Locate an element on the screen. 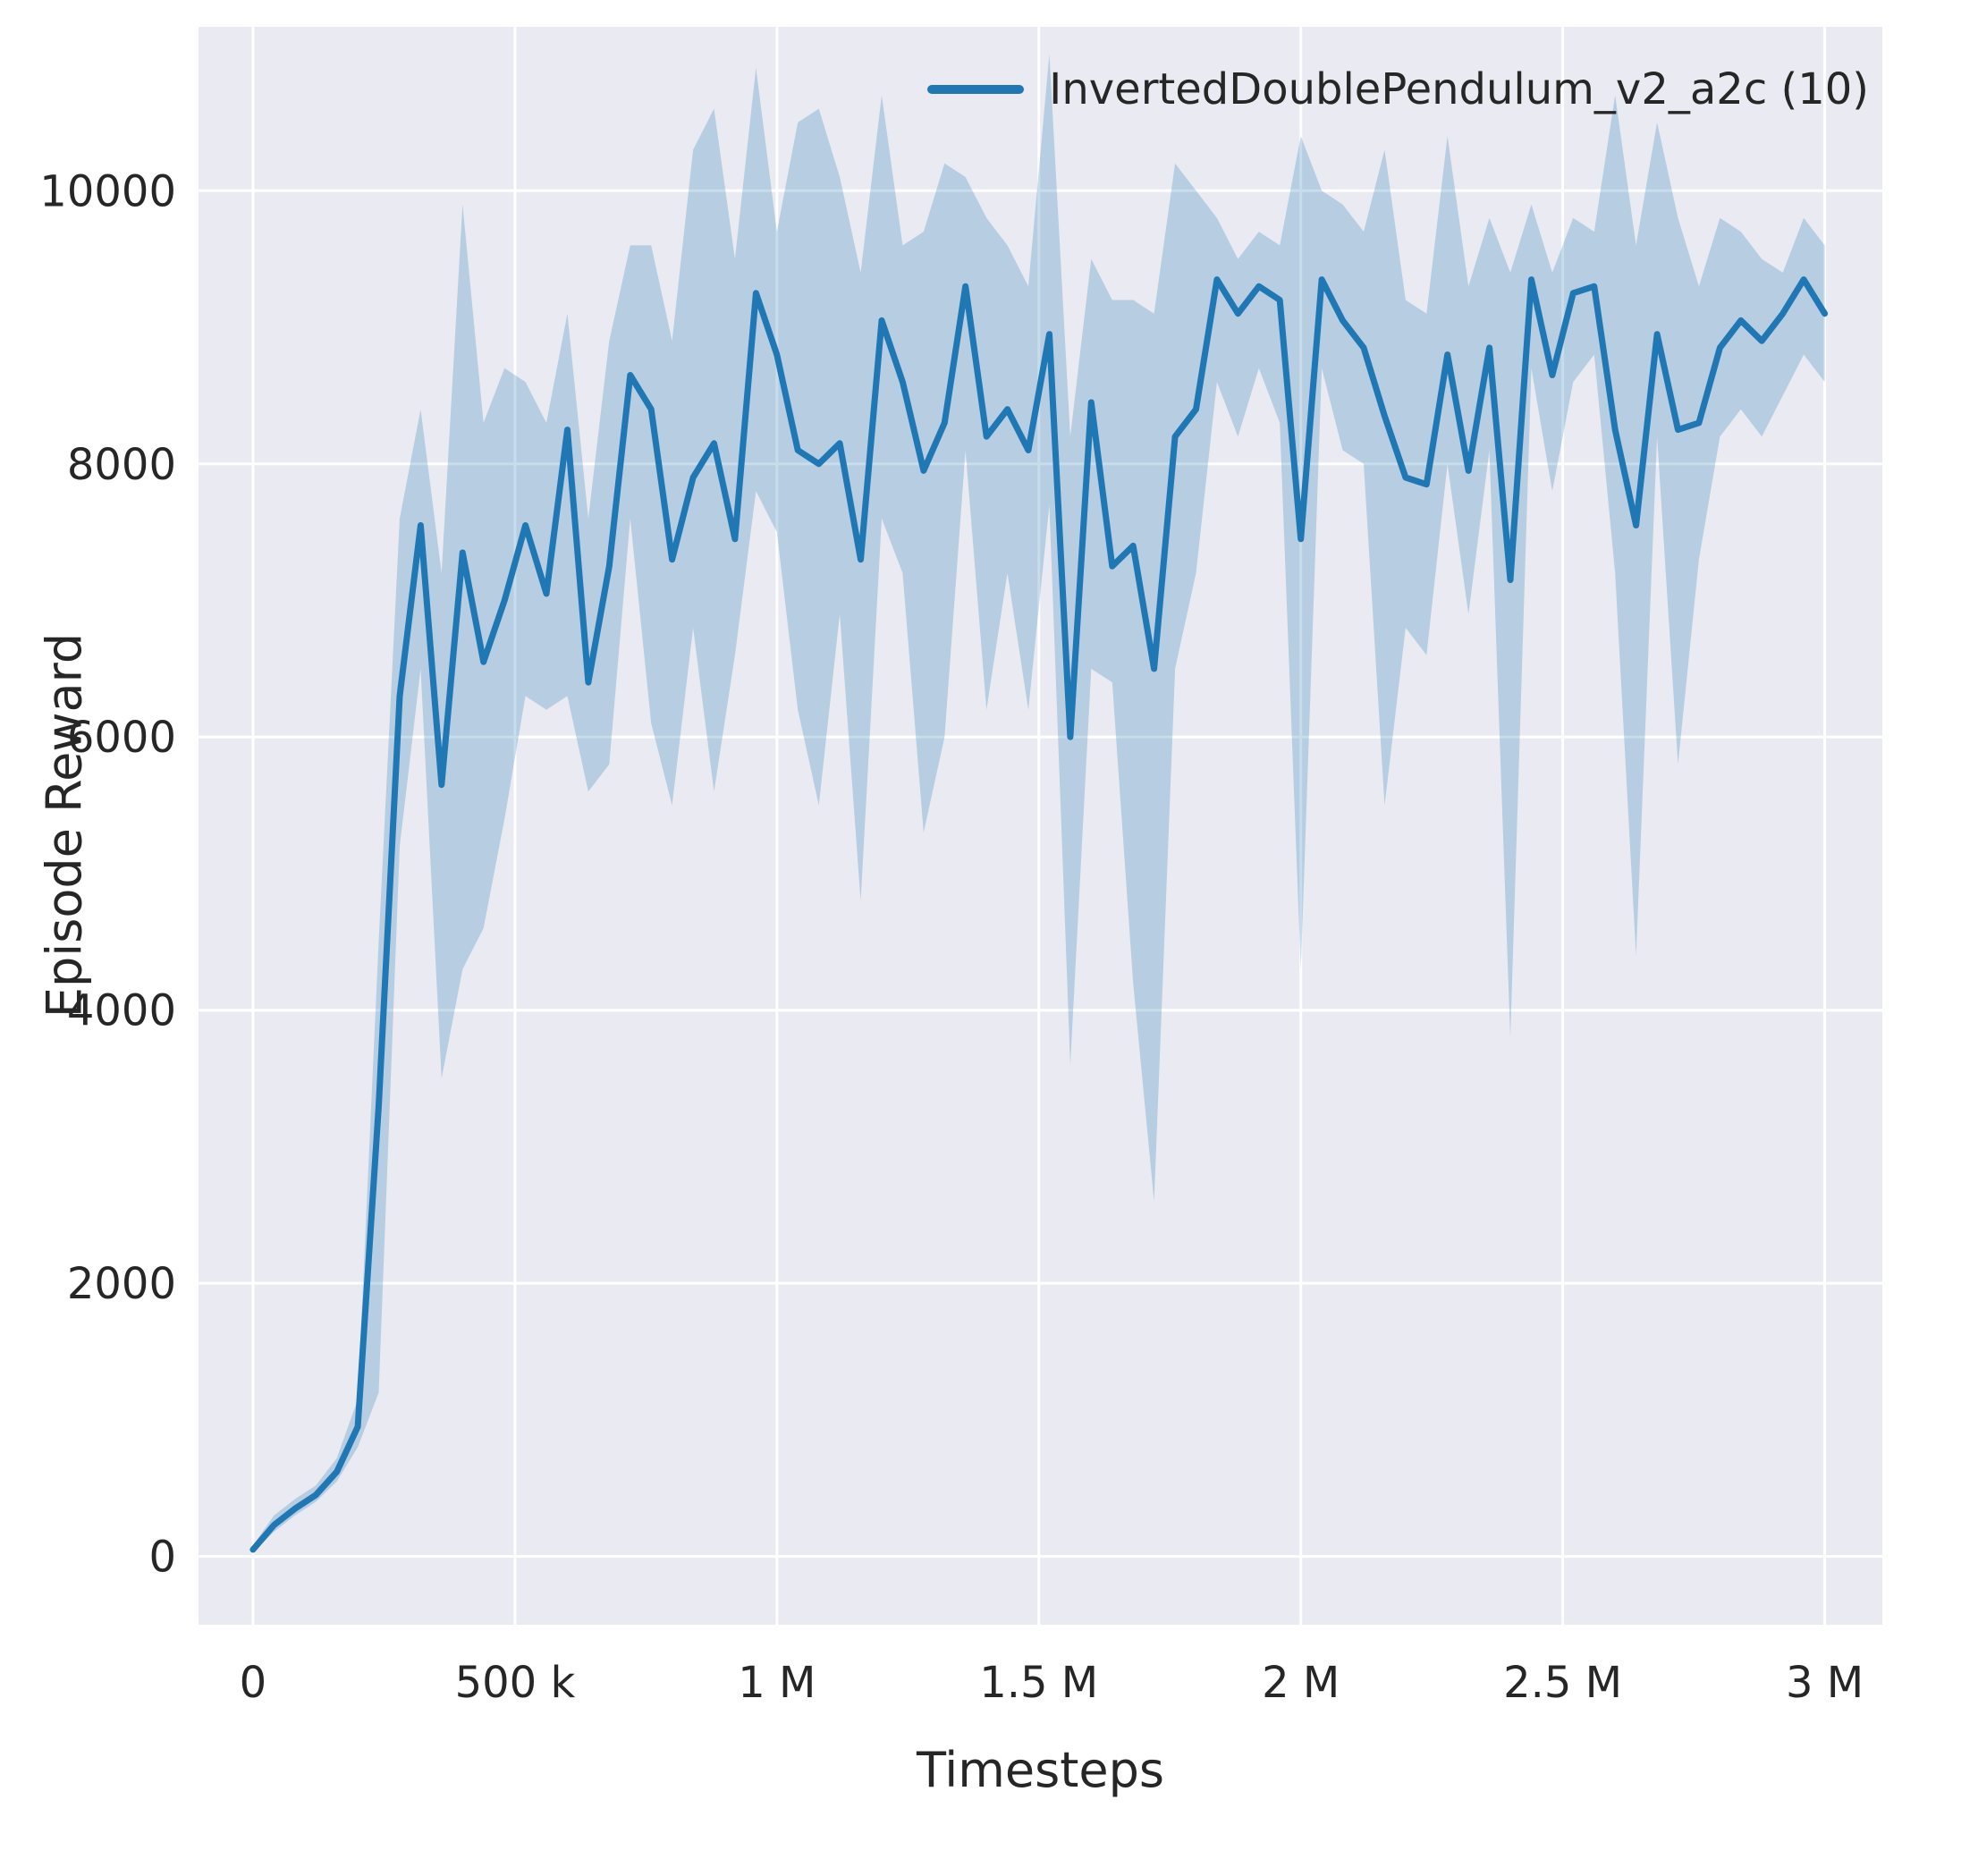  legend: InvertedDoublePendulum_v2_a2c (10) is located at coordinates (1398, 89).